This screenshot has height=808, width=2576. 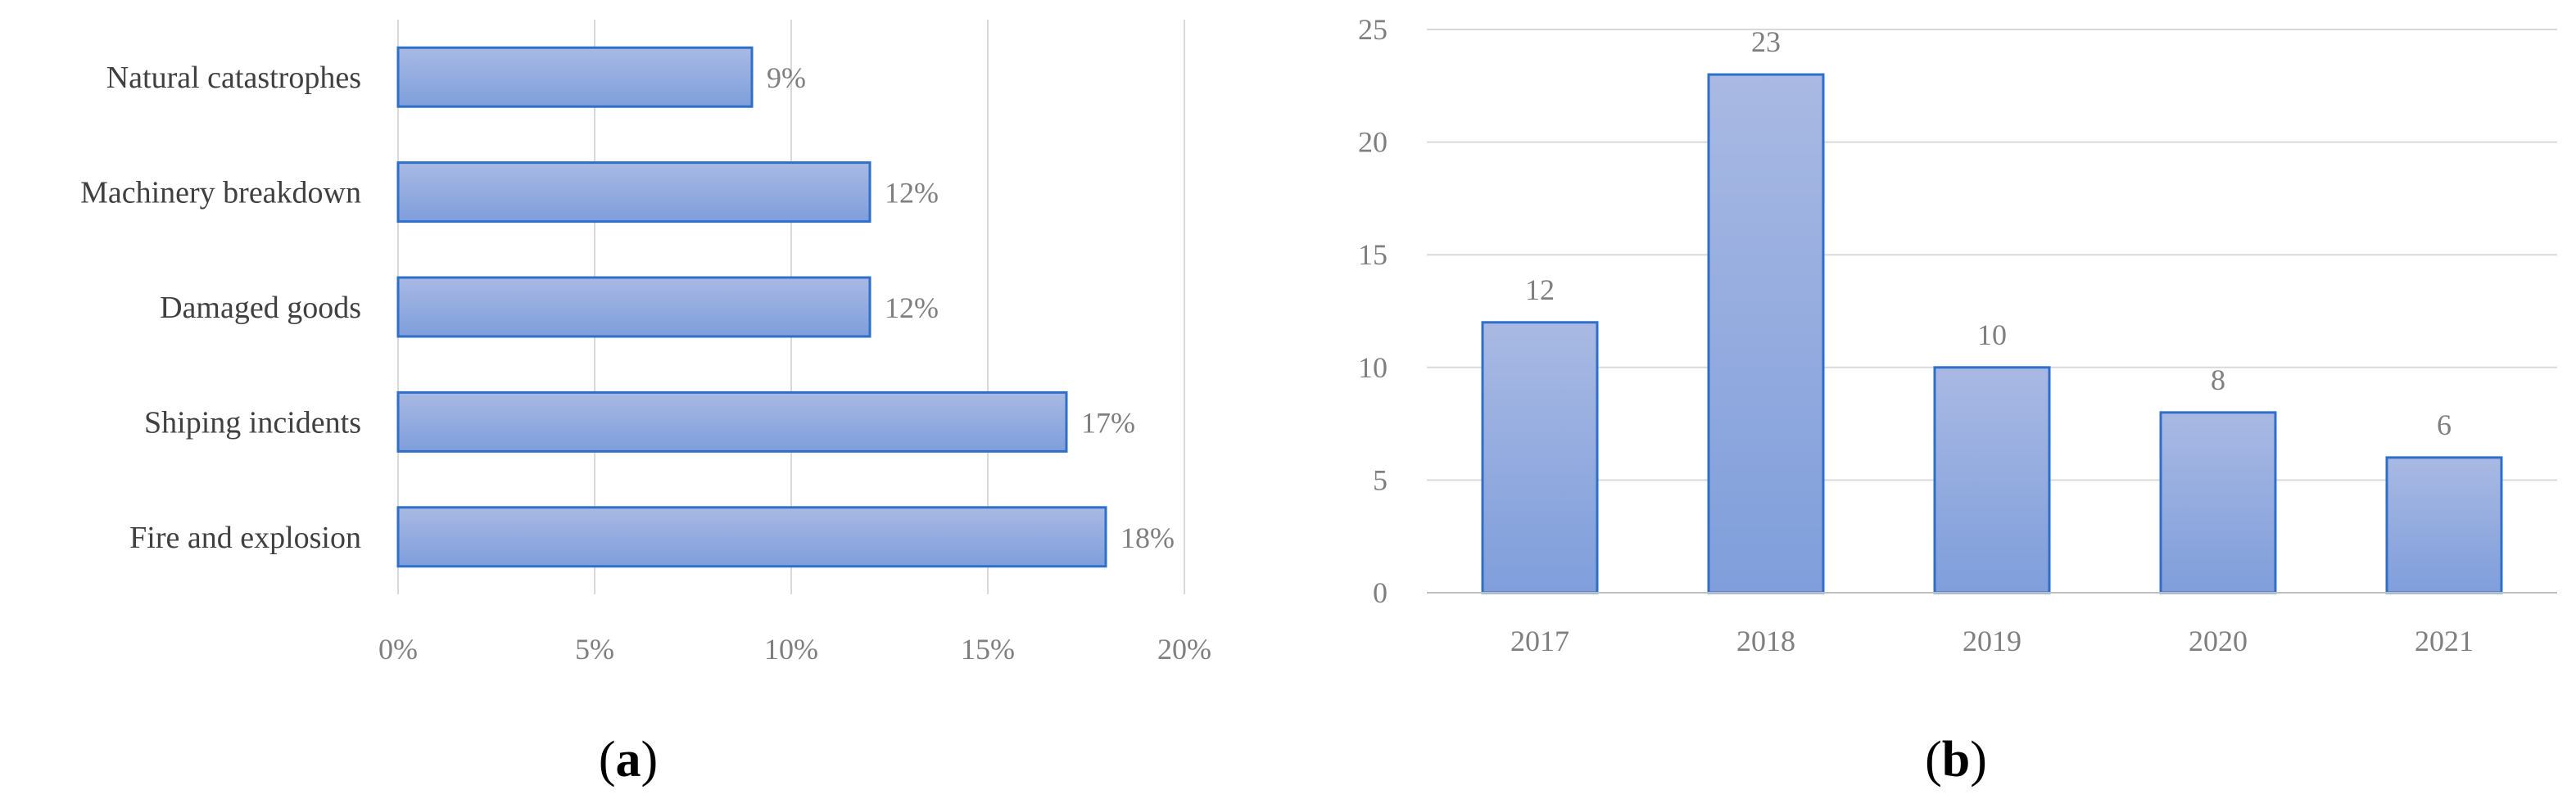 What do you see at coordinates (233, 78) in the screenshot?
I see `category-label: Natural catastrophes` at bounding box center [233, 78].